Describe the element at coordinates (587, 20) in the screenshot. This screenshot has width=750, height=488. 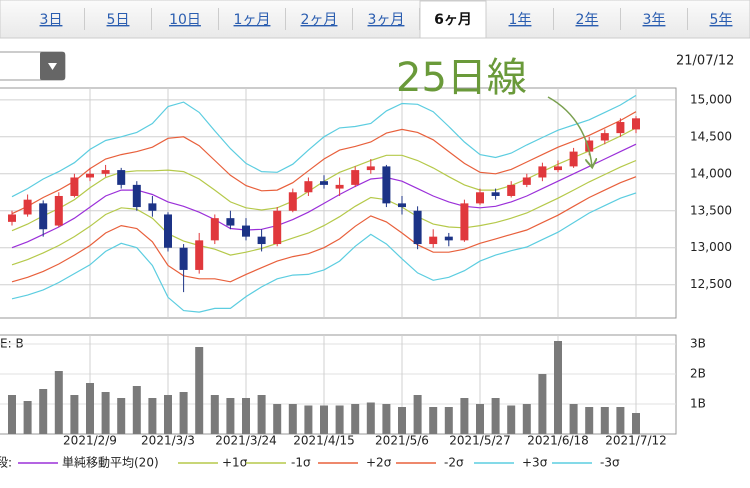
I see `tab: 2年` at that location.